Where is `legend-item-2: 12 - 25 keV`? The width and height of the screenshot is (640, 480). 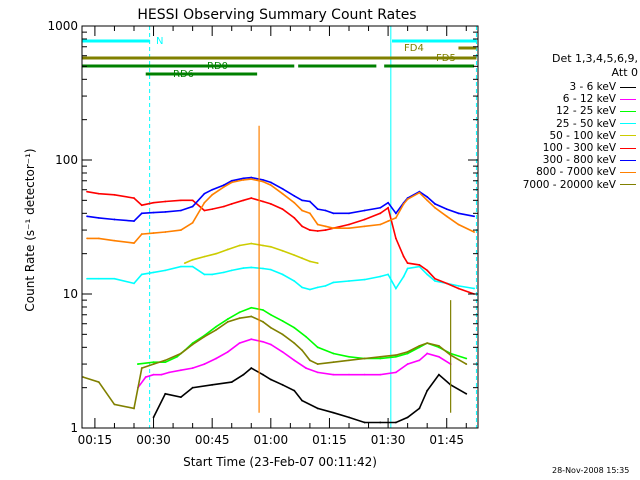 legend-item-2: 12 - 25 keV is located at coordinates (559, 111).